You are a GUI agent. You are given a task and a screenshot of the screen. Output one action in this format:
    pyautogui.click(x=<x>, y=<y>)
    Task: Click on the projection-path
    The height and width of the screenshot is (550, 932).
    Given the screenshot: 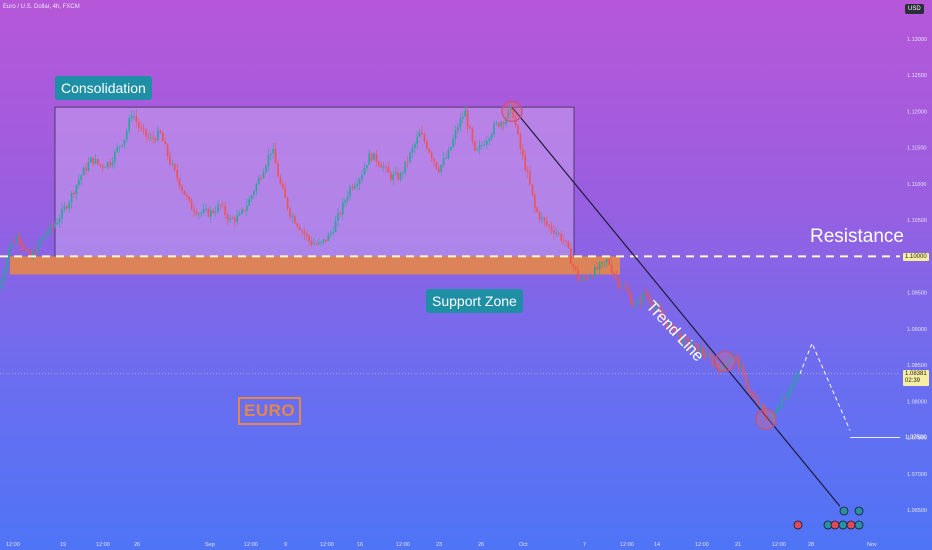 What is the action you would take?
    pyautogui.click(x=825, y=386)
    